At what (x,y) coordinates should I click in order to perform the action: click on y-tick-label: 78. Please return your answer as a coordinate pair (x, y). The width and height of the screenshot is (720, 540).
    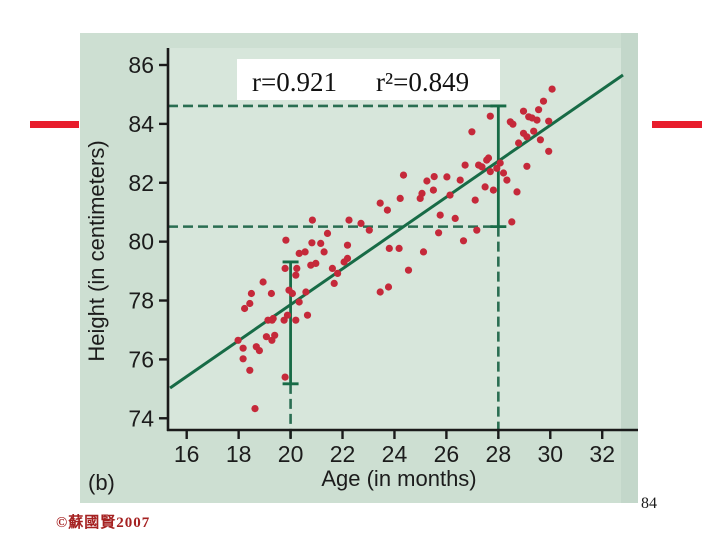
    Looking at the image, I should click on (141, 301).